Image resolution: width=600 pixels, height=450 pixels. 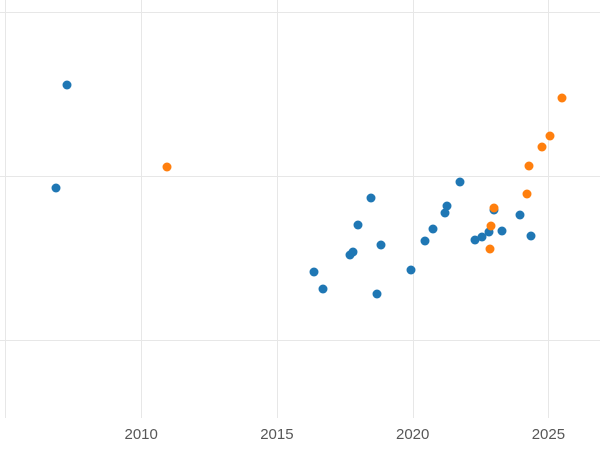 What do you see at coordinates (141, 434) in the screenshot?
I see `x-tick-label: 2010` at bounding box center [141, 434].